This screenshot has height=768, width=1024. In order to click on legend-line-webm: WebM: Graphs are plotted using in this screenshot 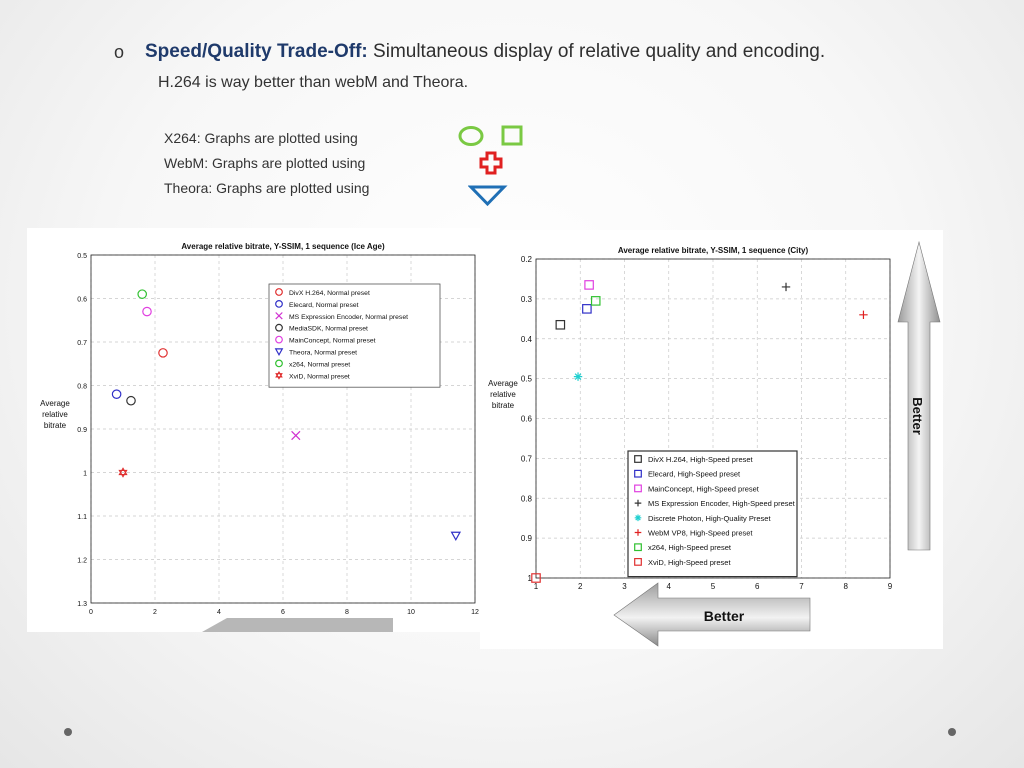, I will do `click(265, 163)`.